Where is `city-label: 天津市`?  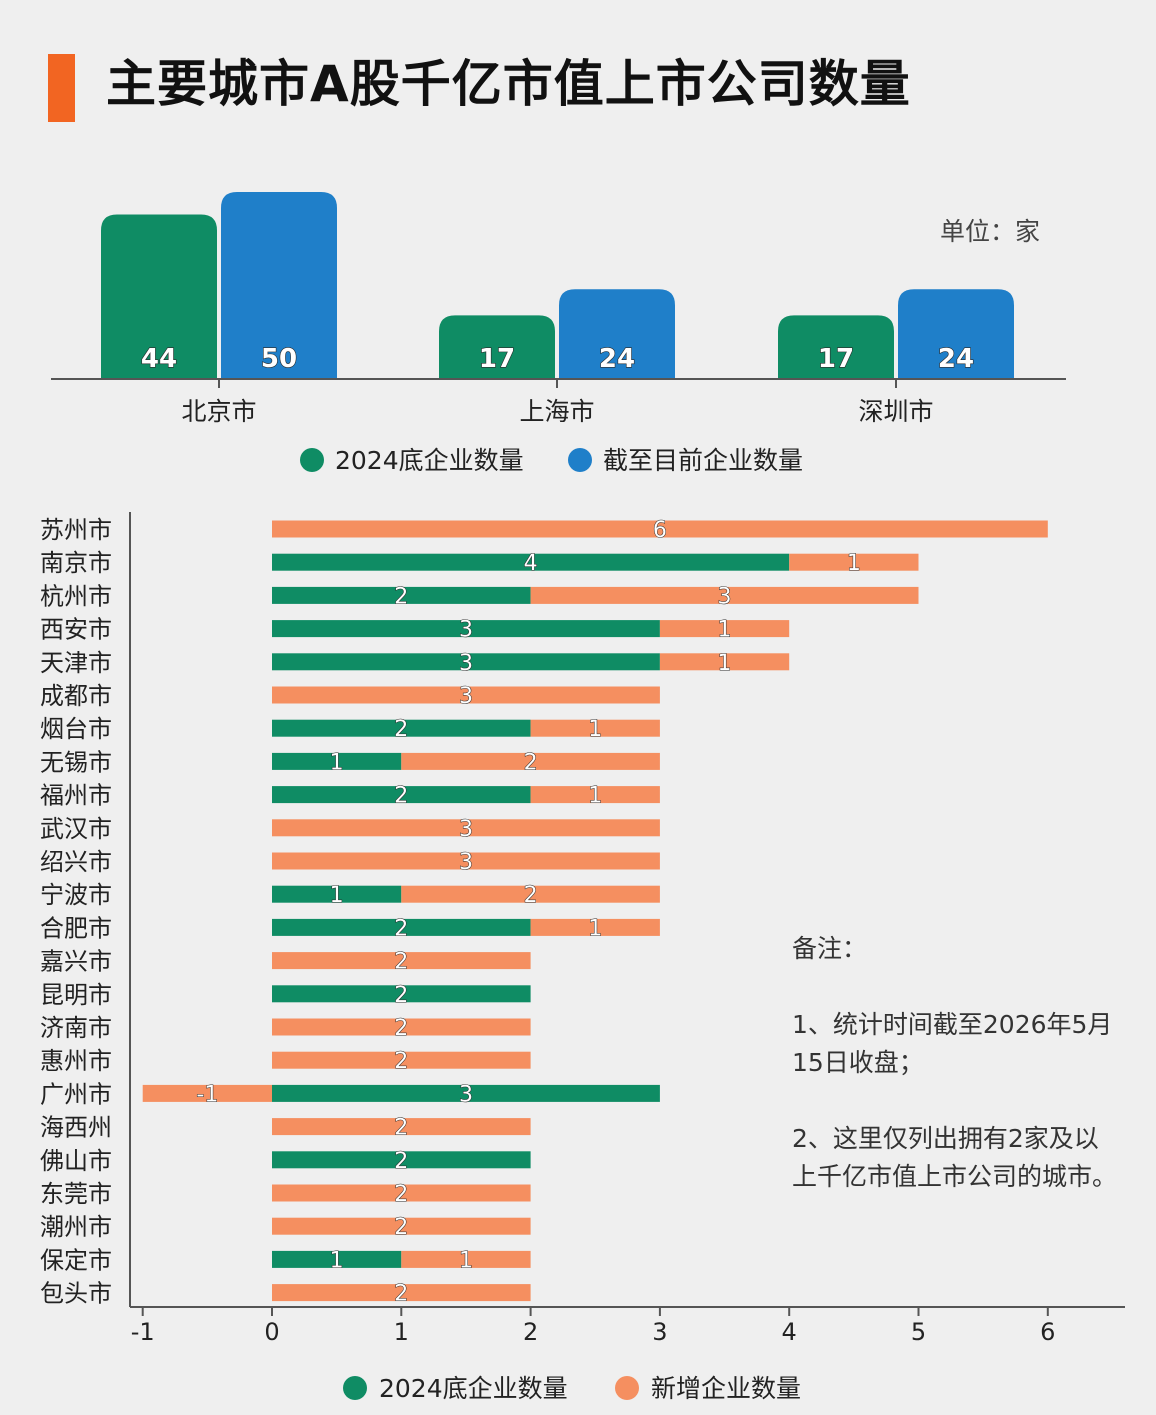 city-label: 天津市 is located at coordinates (76, 663).